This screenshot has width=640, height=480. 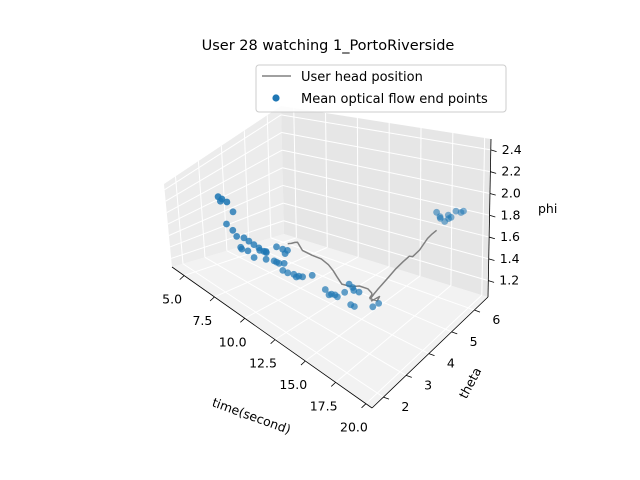 I want to click on legend-frame, so click(x=381, y=88).